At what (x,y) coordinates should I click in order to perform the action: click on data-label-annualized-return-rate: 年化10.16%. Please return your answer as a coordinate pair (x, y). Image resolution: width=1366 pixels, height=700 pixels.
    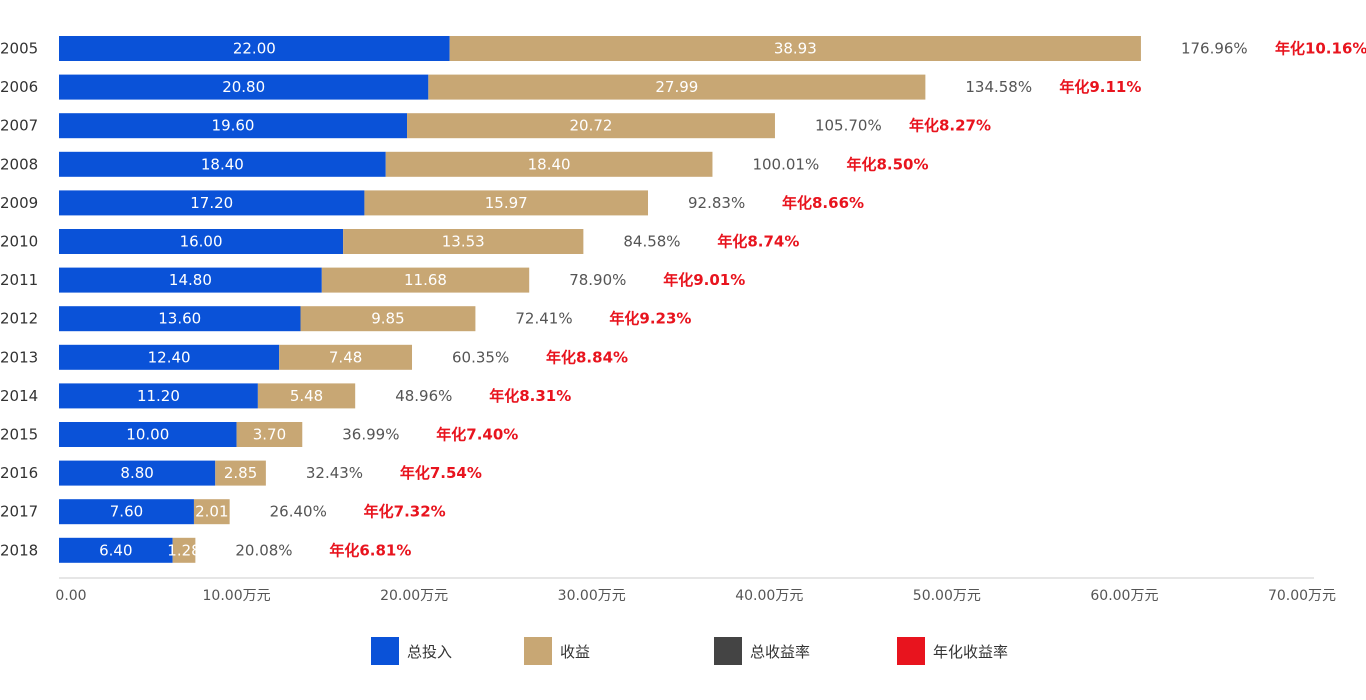
    Looking at the image, I should click on (1320, 49).